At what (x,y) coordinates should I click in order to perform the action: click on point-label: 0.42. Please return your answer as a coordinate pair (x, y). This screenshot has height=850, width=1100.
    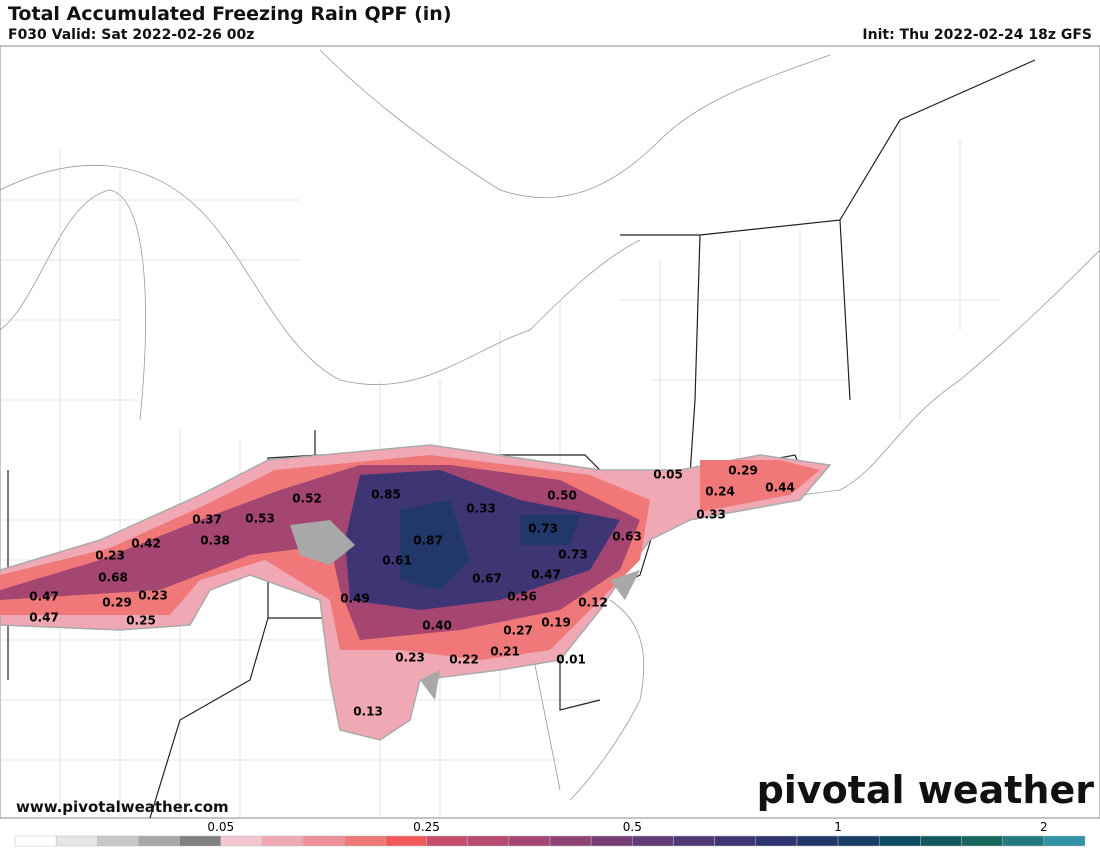
    Looking at the image, I should click on (146, 544).